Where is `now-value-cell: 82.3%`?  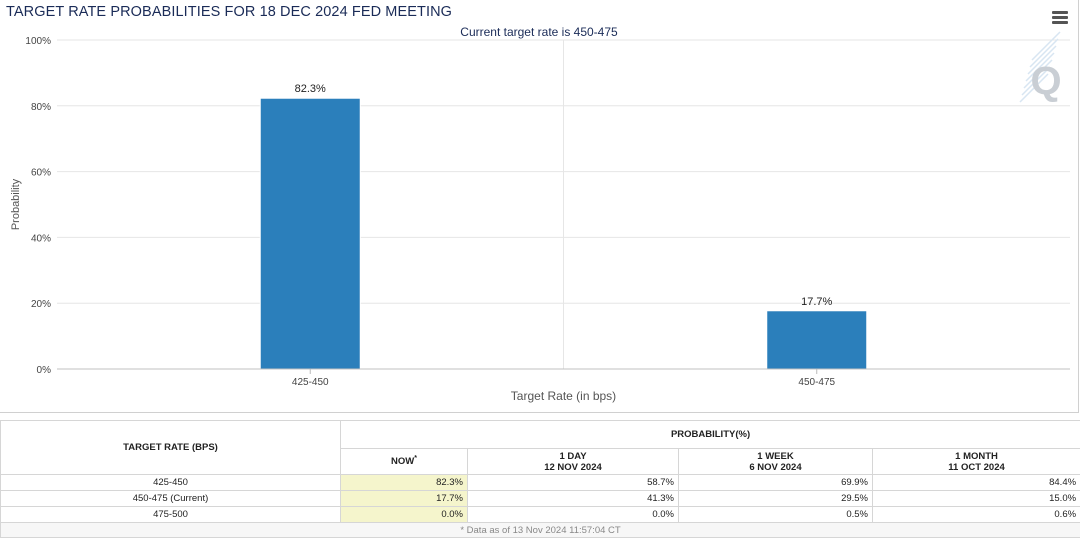
now-value-cell: 82.3% is located at coordinates (404, 482).